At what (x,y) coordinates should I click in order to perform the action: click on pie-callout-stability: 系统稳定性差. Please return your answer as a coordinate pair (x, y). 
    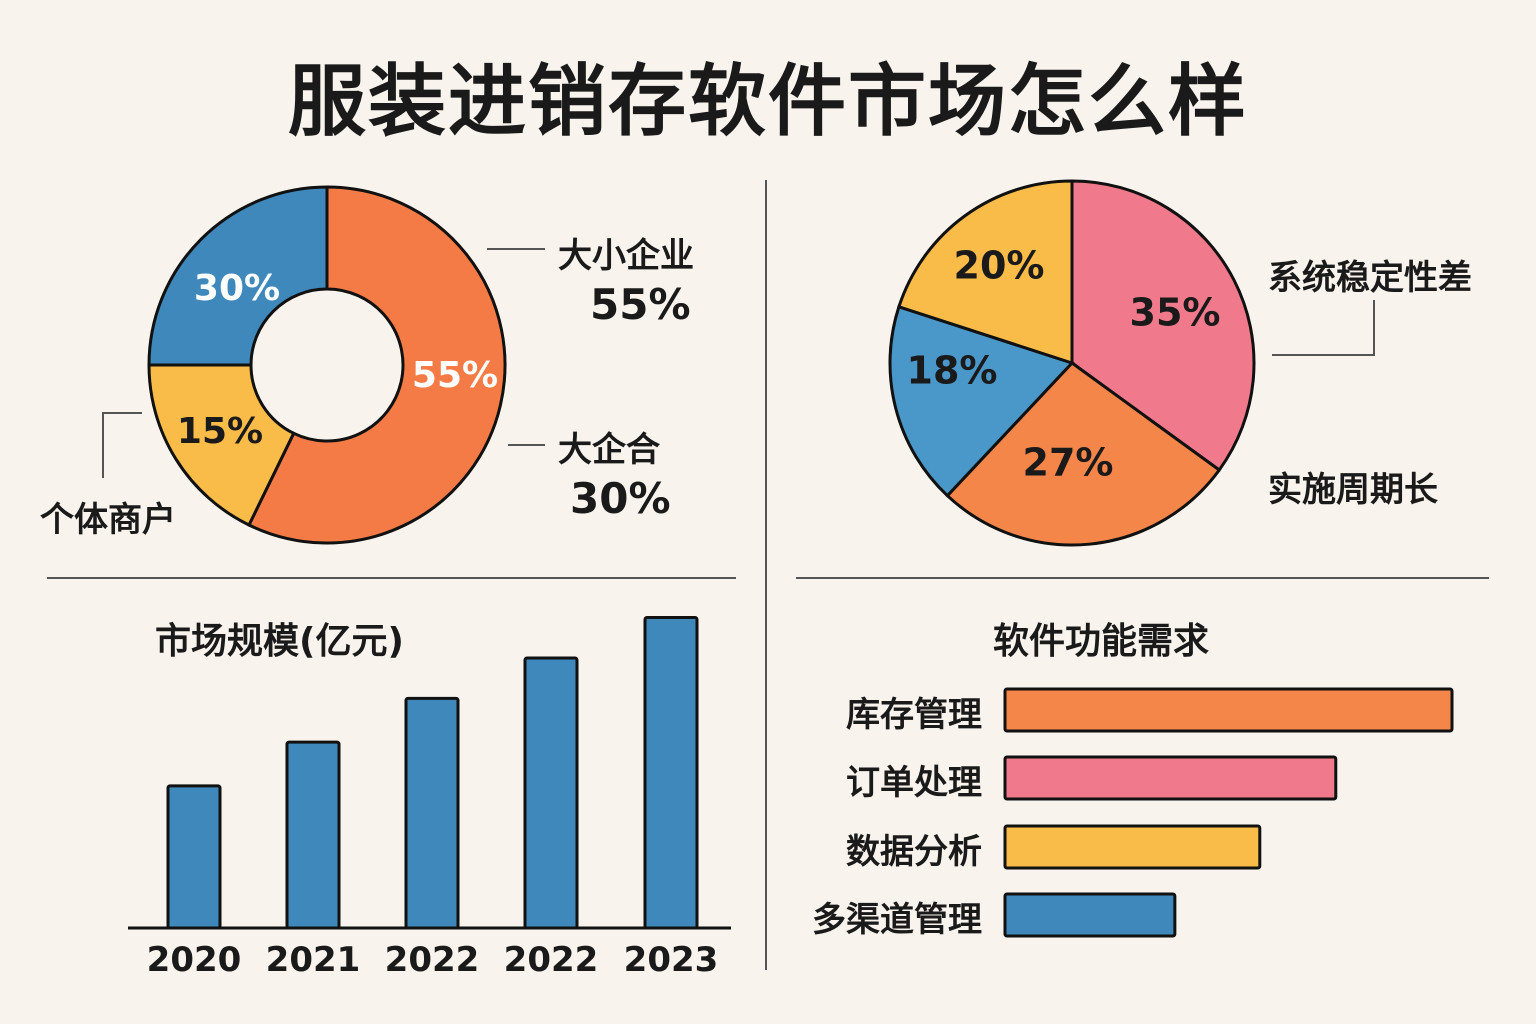
    Looking at the image, I should click on (1370, 278).